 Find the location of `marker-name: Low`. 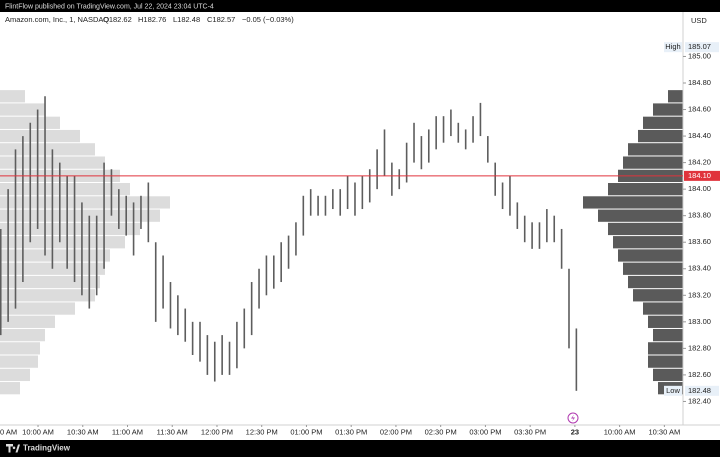

marker-name: Low is located at coordinates (673, 390).